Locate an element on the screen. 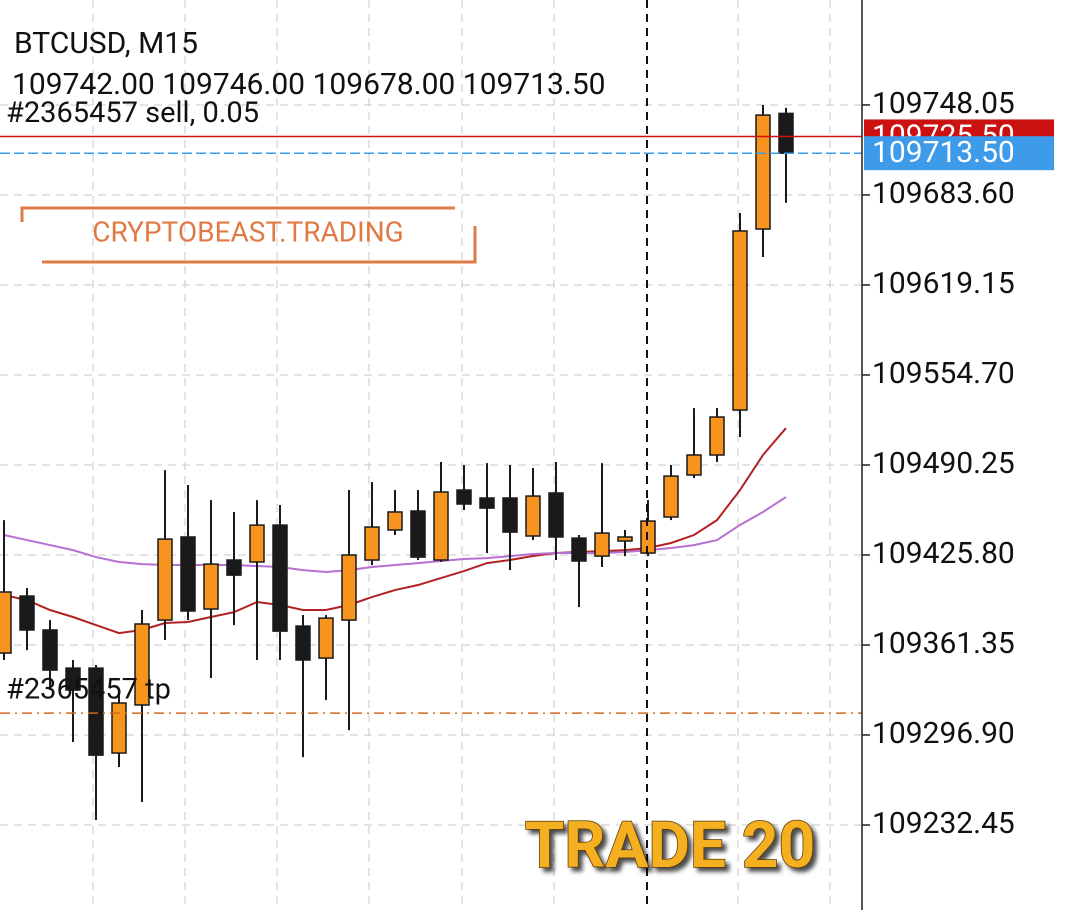  y-tick-label: 109490.25 is located at coordinates (943, 463).